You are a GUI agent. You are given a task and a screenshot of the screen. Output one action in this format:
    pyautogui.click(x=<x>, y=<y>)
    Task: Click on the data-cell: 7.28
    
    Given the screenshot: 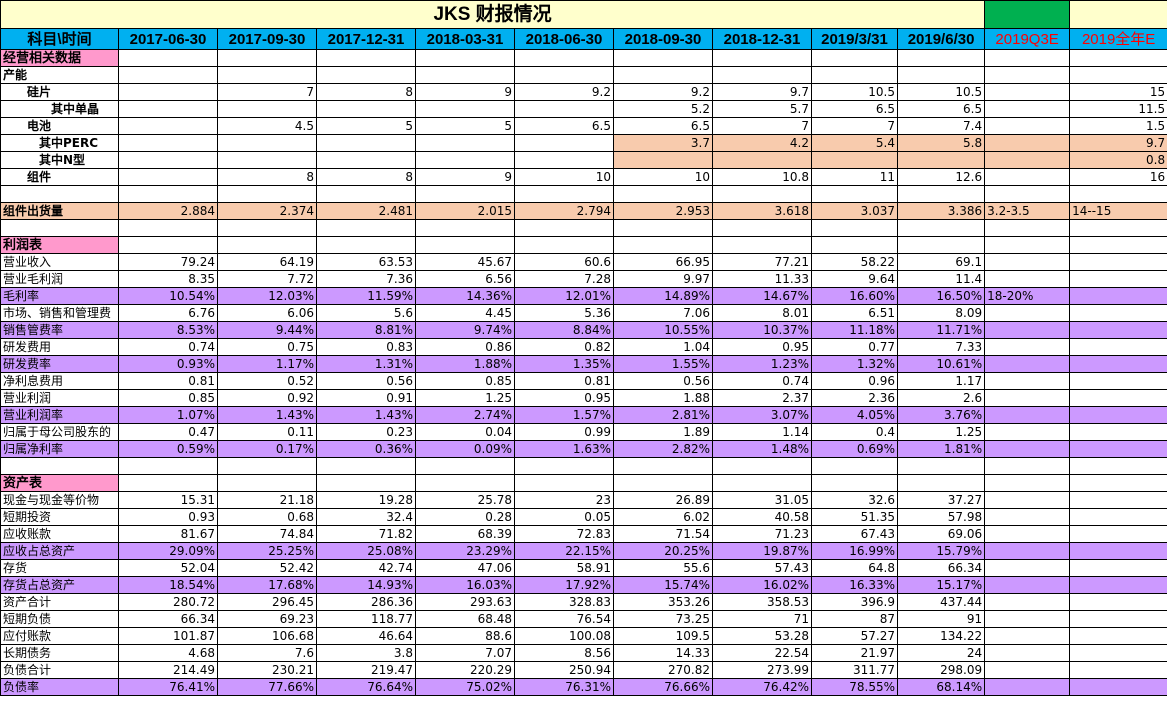 What is the action you would take?
    pyautogui.click(x=564, y=279)
    